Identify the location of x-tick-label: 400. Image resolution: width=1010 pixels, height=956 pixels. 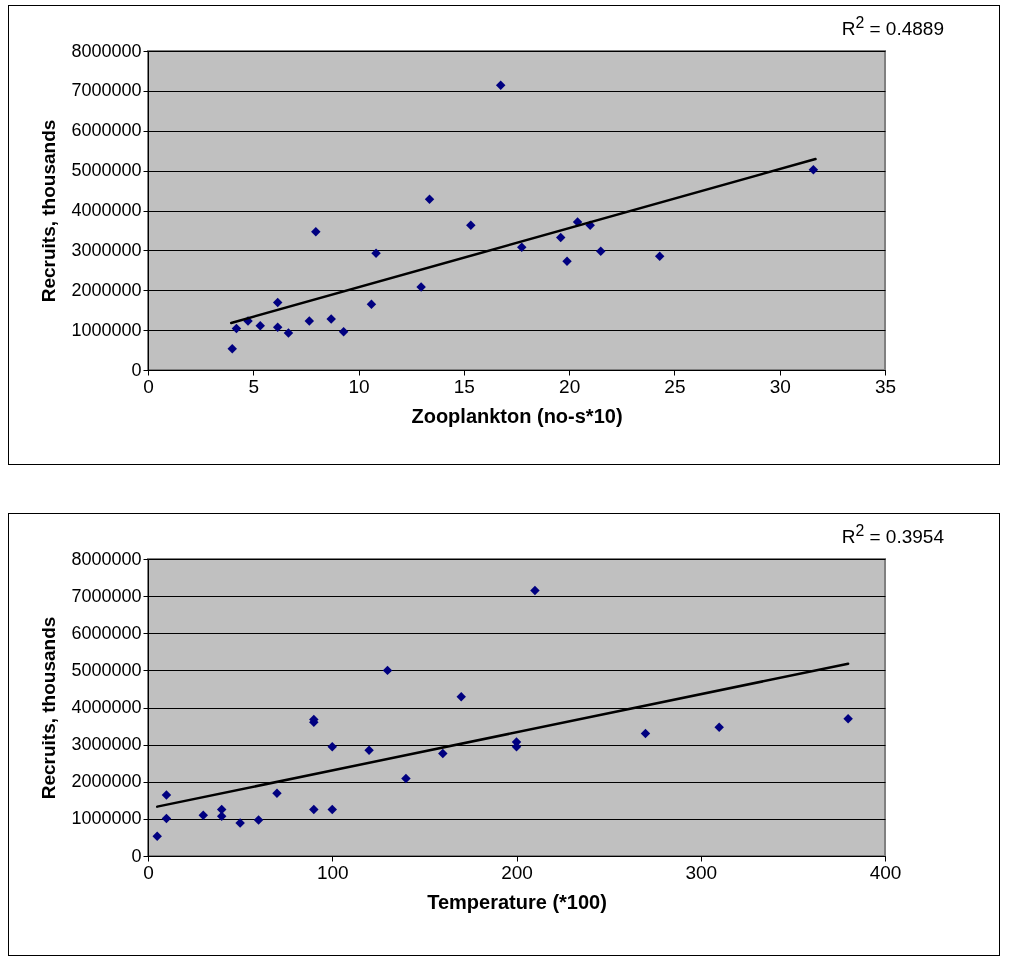
(885, 872).